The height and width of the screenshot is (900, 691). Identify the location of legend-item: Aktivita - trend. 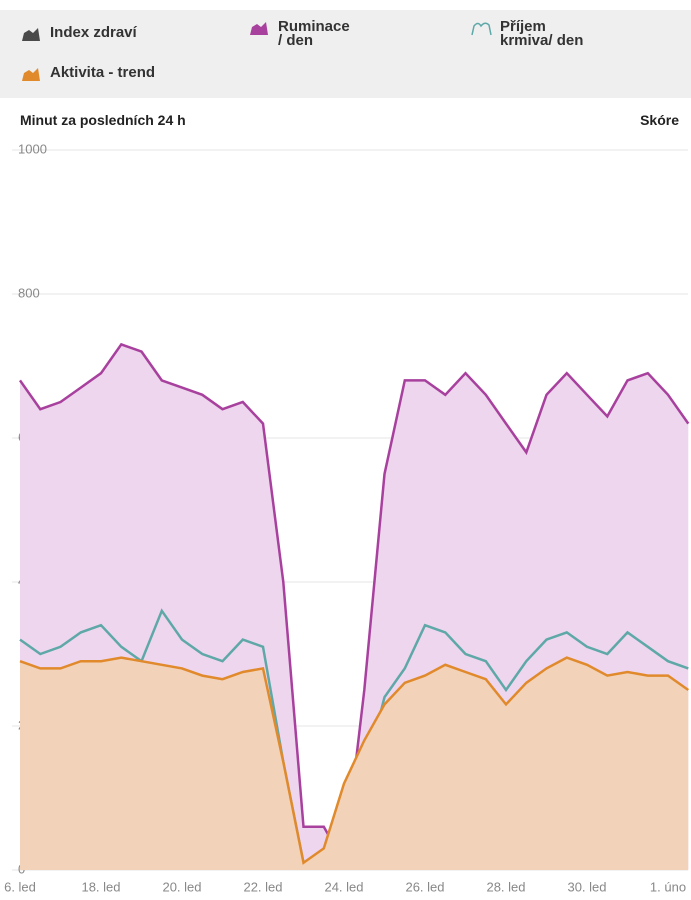
(110, 73).